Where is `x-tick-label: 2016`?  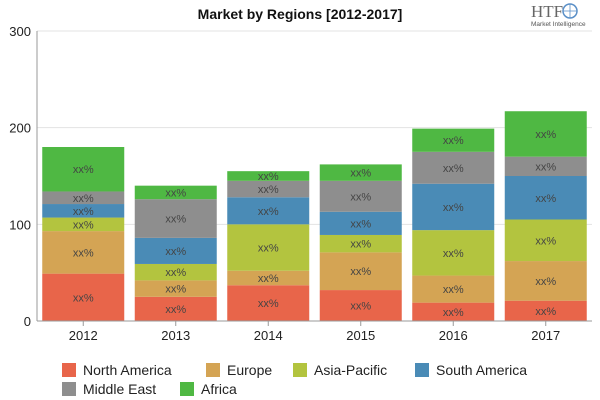
x-tick-label: 2016 is located at coordinates (453, 335).